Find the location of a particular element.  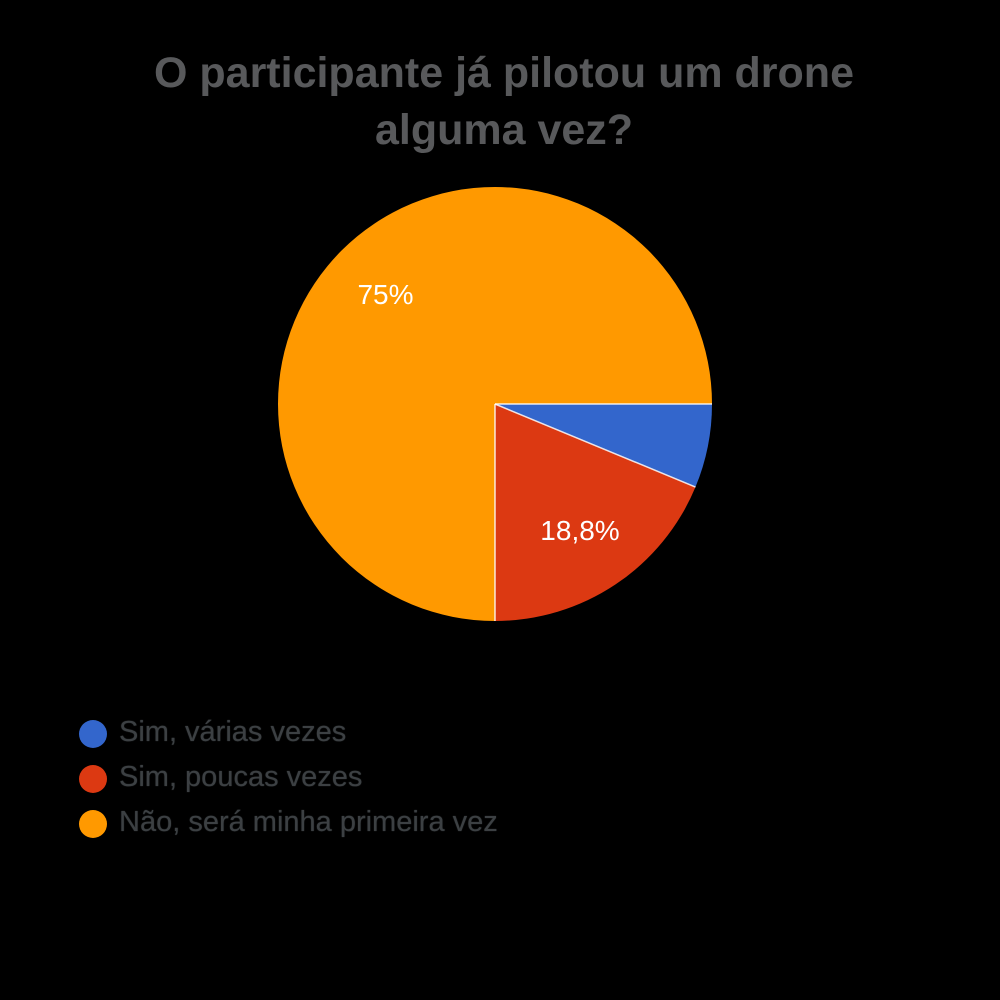

svg-text: 75% is located at coordinates (385, 294).